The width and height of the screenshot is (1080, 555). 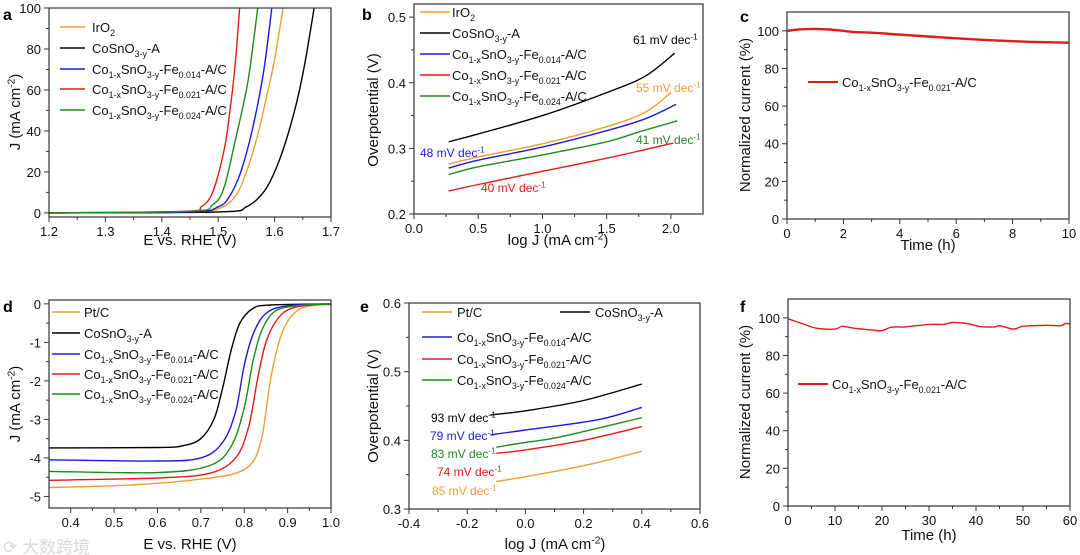 I want to click on x-tick-label: 1.7, so click(x=331, y=231).